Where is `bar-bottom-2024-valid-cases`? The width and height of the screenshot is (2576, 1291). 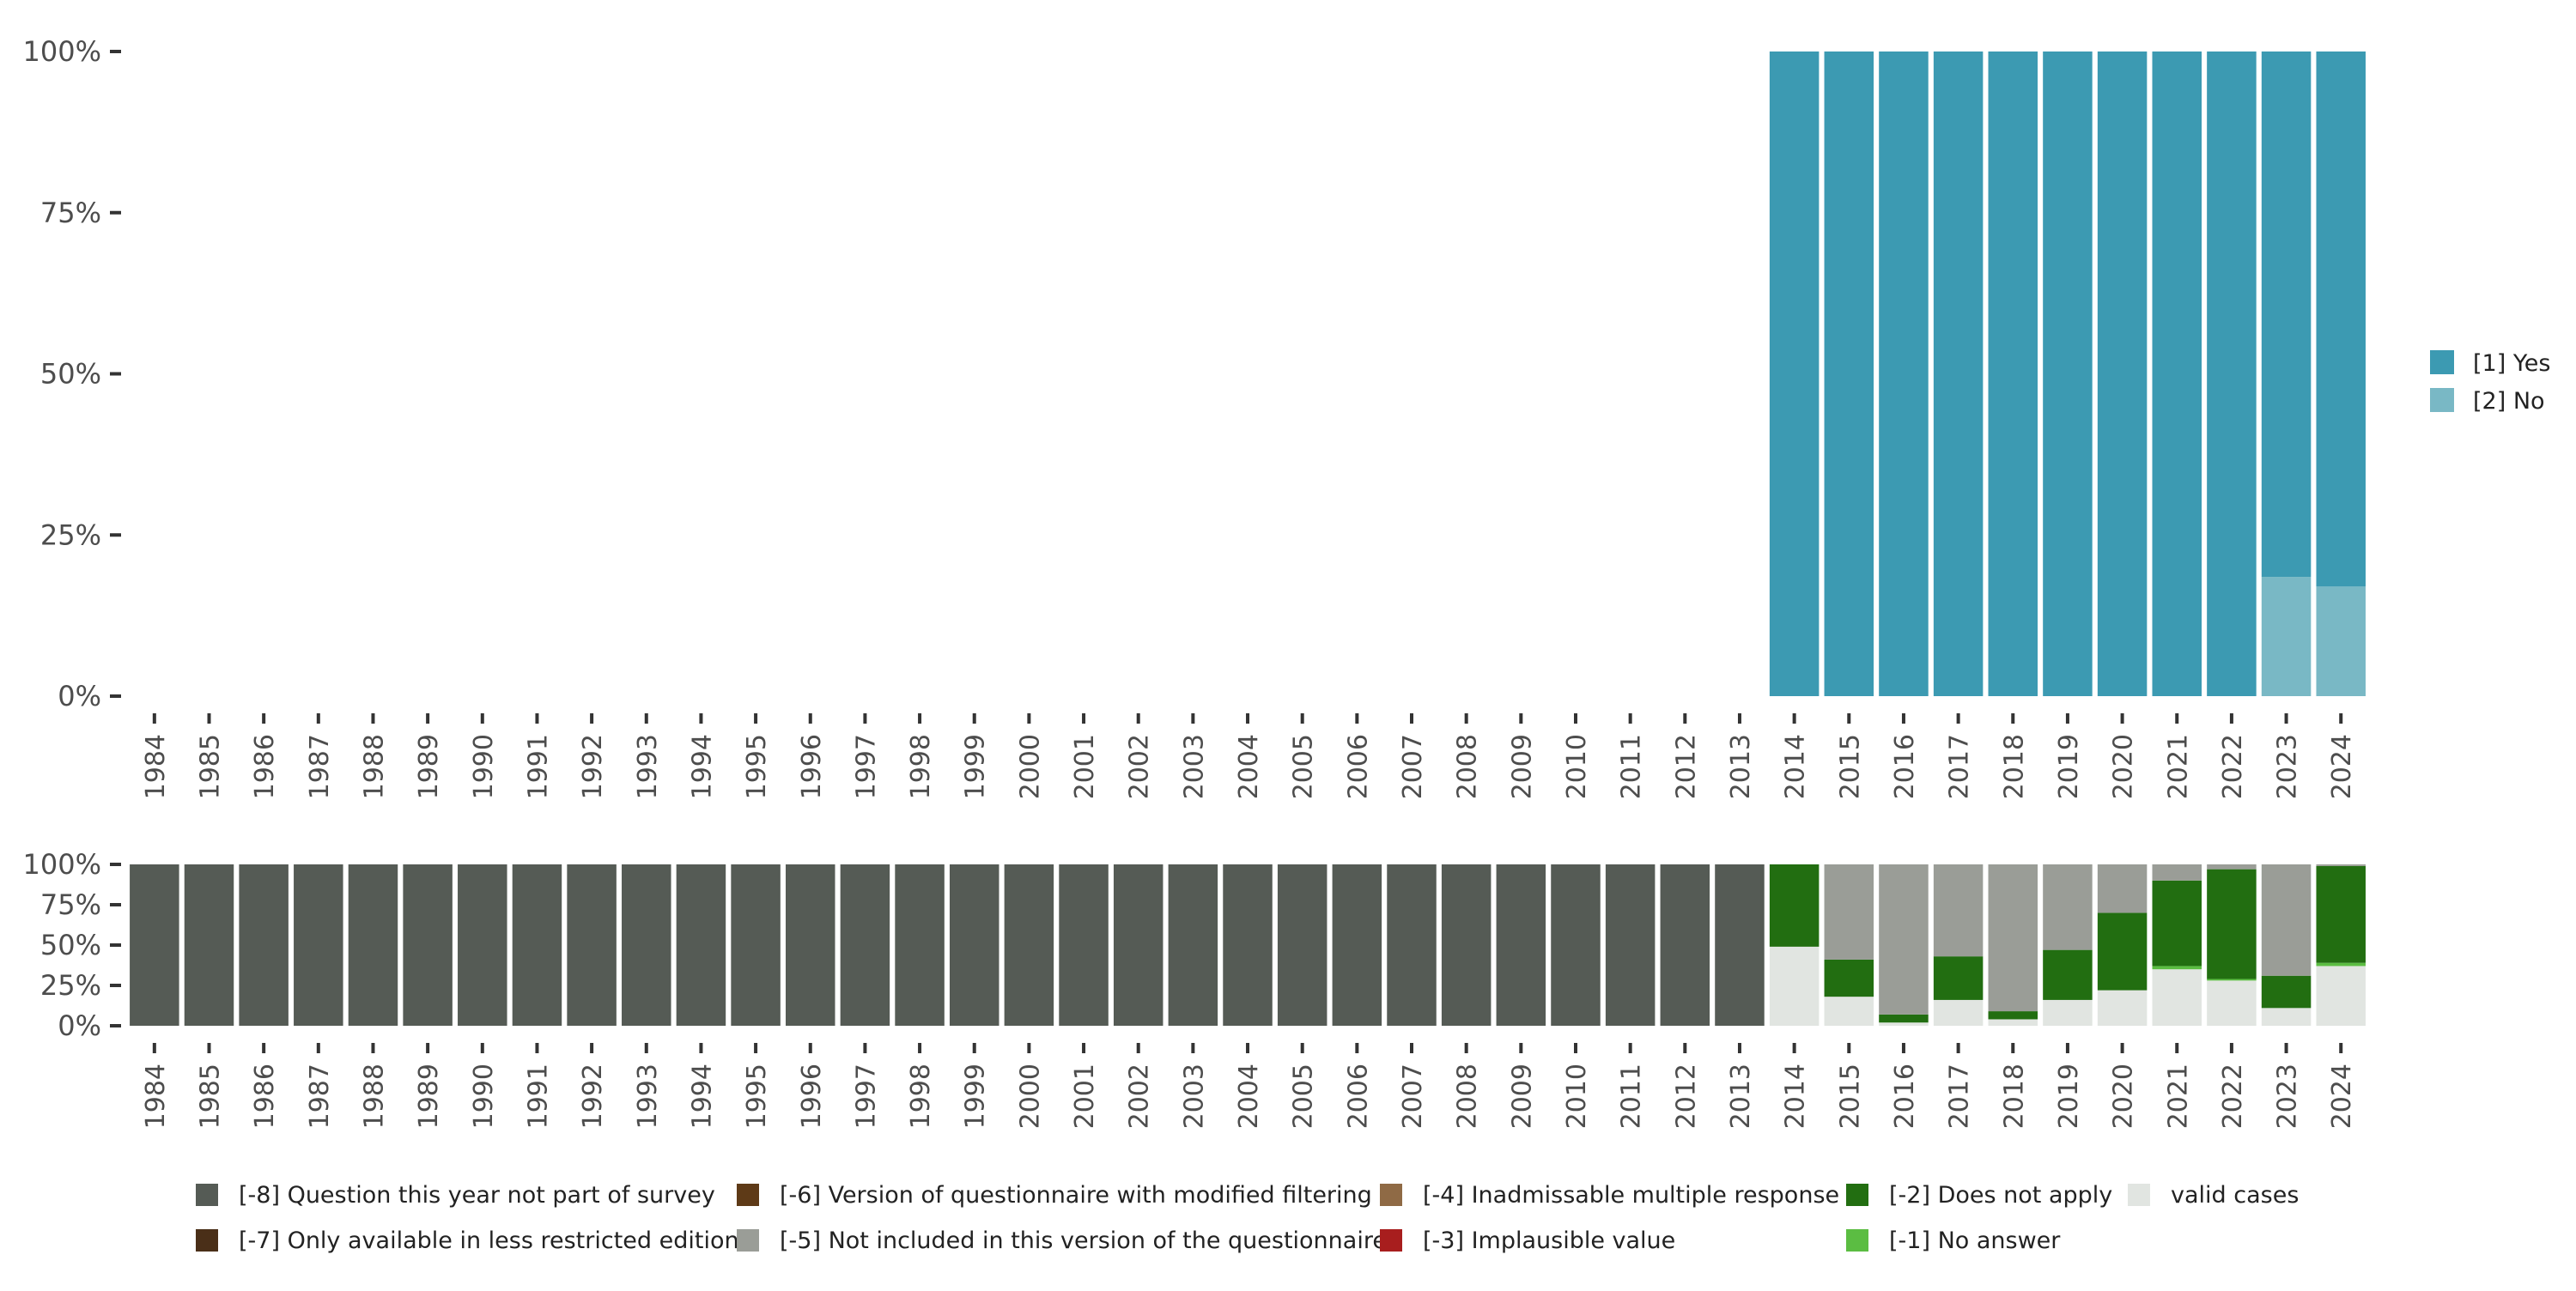 bar-bottom-2024-valid-cases is located at coordinates (2341, 996).